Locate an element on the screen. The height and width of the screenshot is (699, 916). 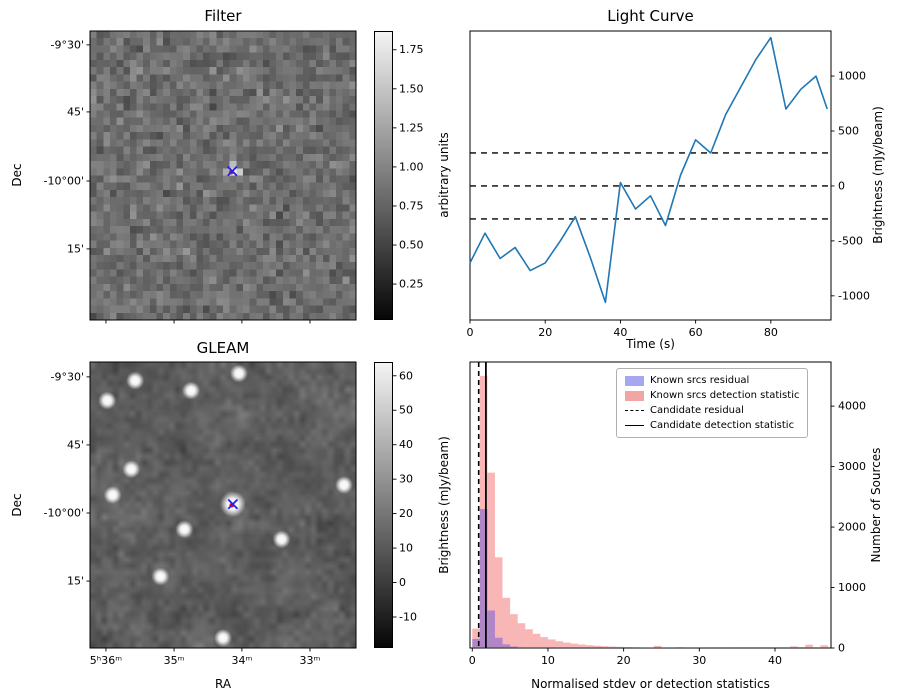
colorbar-tick-label: 20 is located at coordinates (406, 513).